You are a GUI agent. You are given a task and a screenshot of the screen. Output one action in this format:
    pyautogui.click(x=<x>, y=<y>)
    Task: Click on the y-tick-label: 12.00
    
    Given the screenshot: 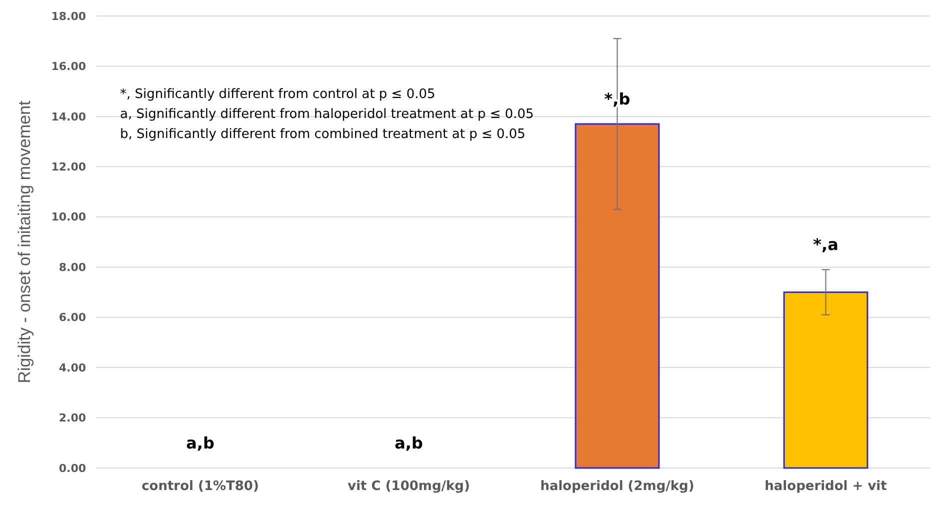 What is the action you would take?
    pyautogui.click(x=68, y=167)
    